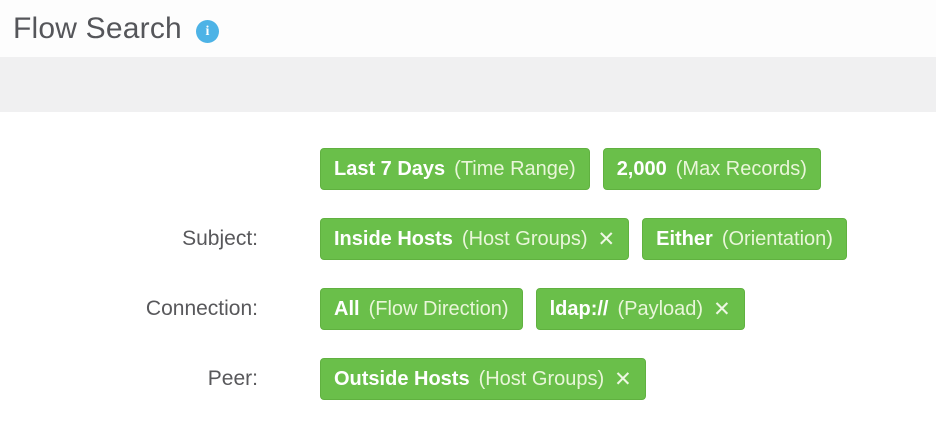 The width and height of the screenshot is (936, 434). What do you see at coordinates (579, 308) in the screenshot?
I see `tag-value: ldap://` at bounding box center [579, 308].